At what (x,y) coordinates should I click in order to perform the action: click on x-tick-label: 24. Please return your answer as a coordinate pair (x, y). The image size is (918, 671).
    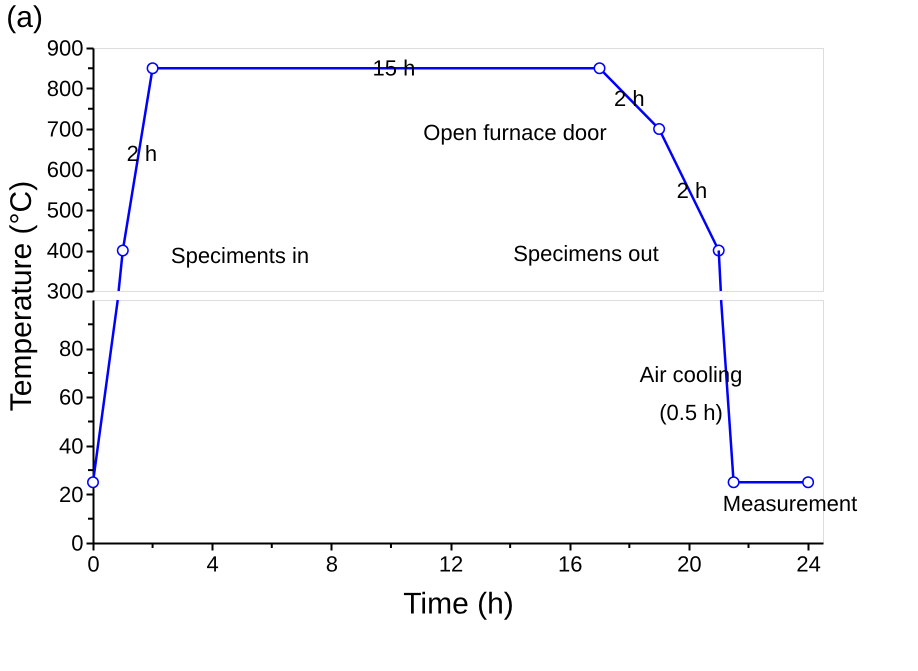
    Looking at the image, I should click on (808, 564).